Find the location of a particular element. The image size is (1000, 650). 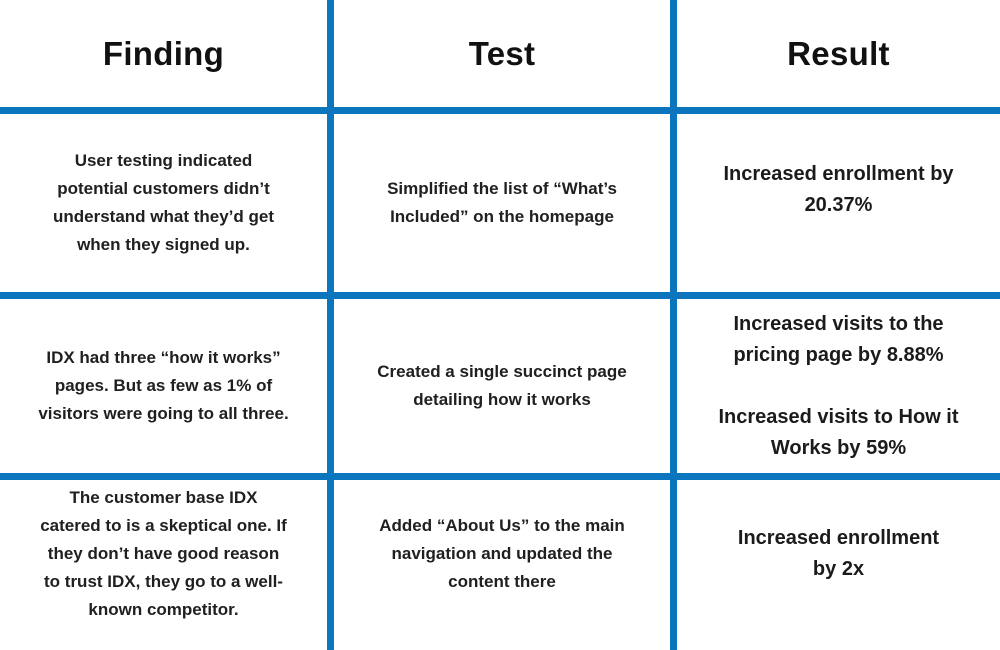

column-title-test: Test is located at coordinates (502, 53).